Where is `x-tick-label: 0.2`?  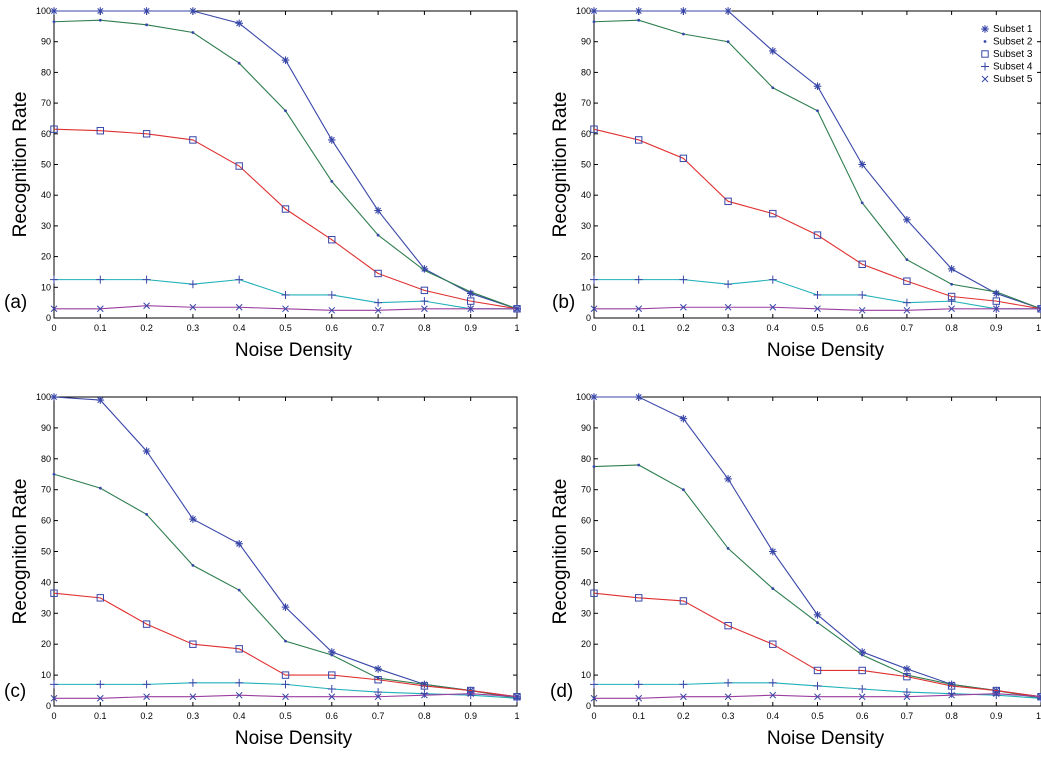
x-tick-label: 0.2 is located at coordinates (146, 716).